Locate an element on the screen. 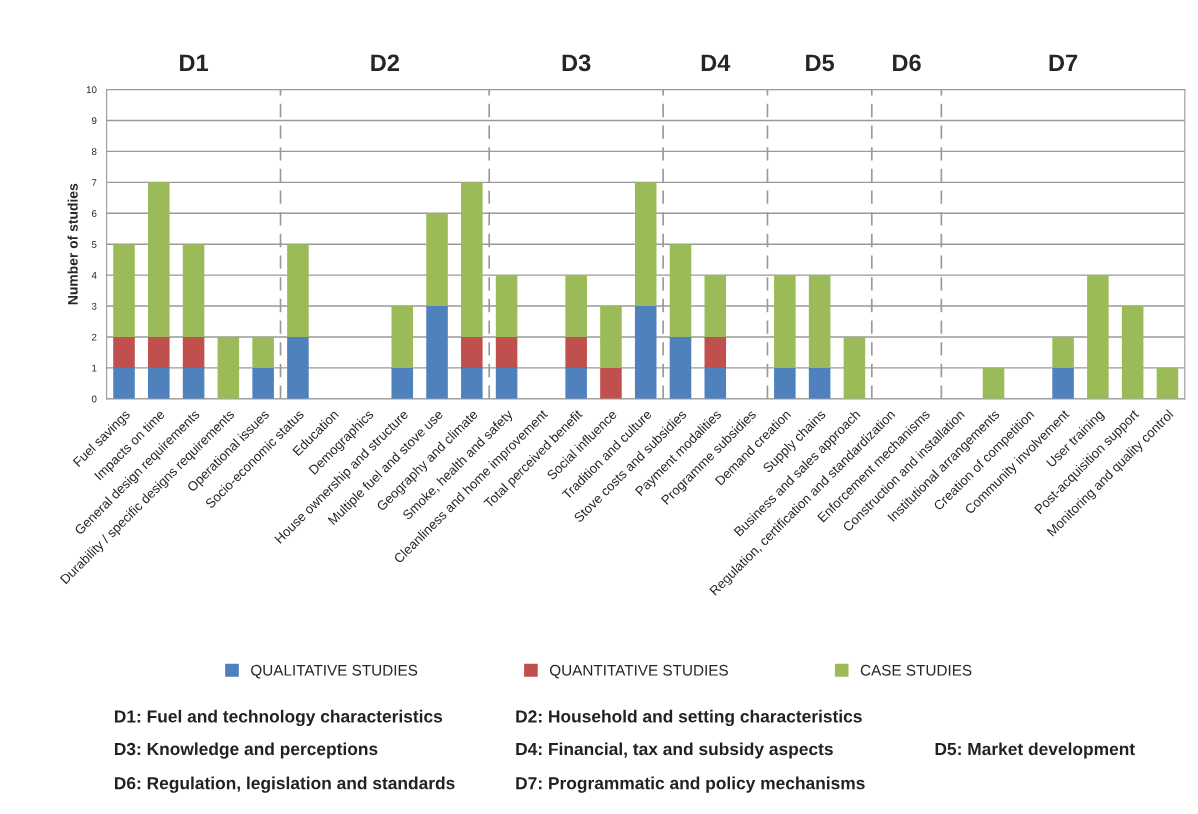  y-tick-label: 5 is located at coordinates (94, 244).